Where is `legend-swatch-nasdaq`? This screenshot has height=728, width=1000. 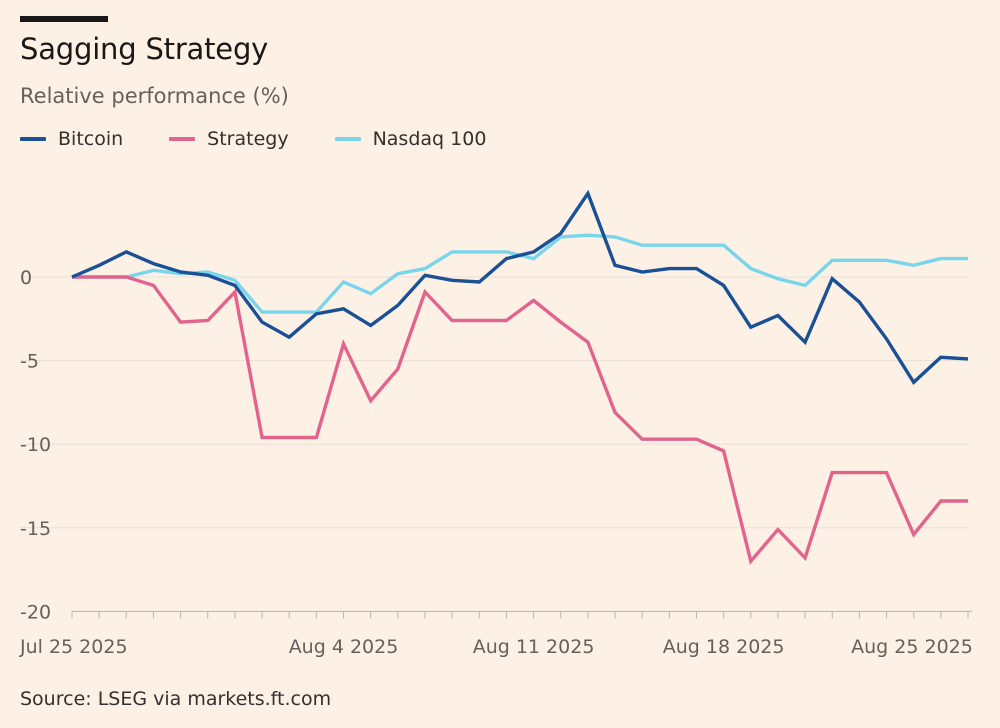 legend-swatch-nasdaq is located at coordinates (347, 139).